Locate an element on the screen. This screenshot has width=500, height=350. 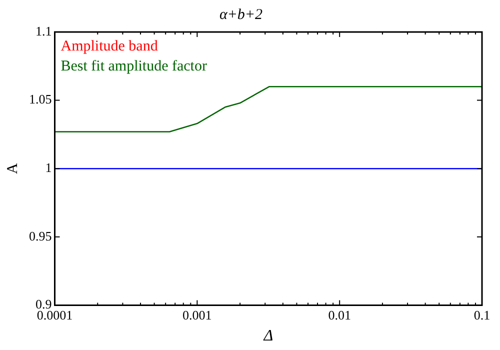
text: Best fit amplitude factor is located at coordinates (133, 66).